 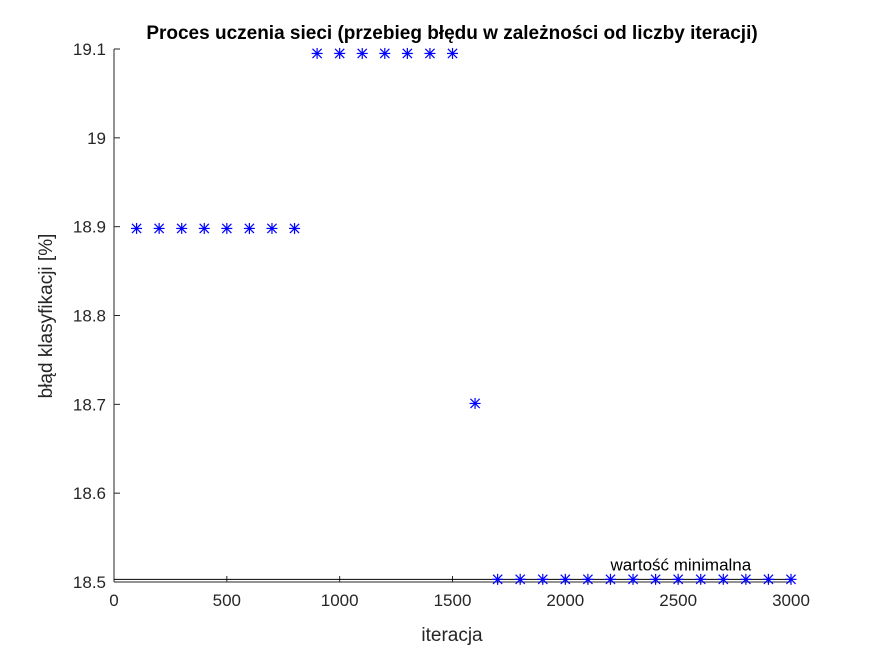 I want to click on x-ticks: 0 500 1000 1500 2000 2500 3000, so click(x=459, y=593).